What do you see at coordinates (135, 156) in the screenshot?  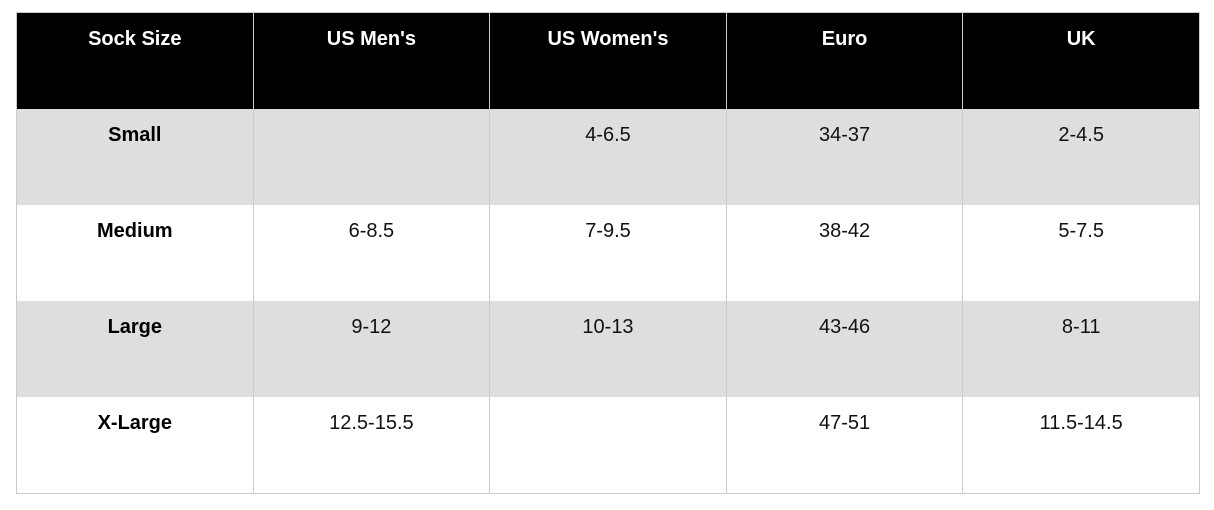 I see `size-label-cell: Small` at bounding box center [135, 156].